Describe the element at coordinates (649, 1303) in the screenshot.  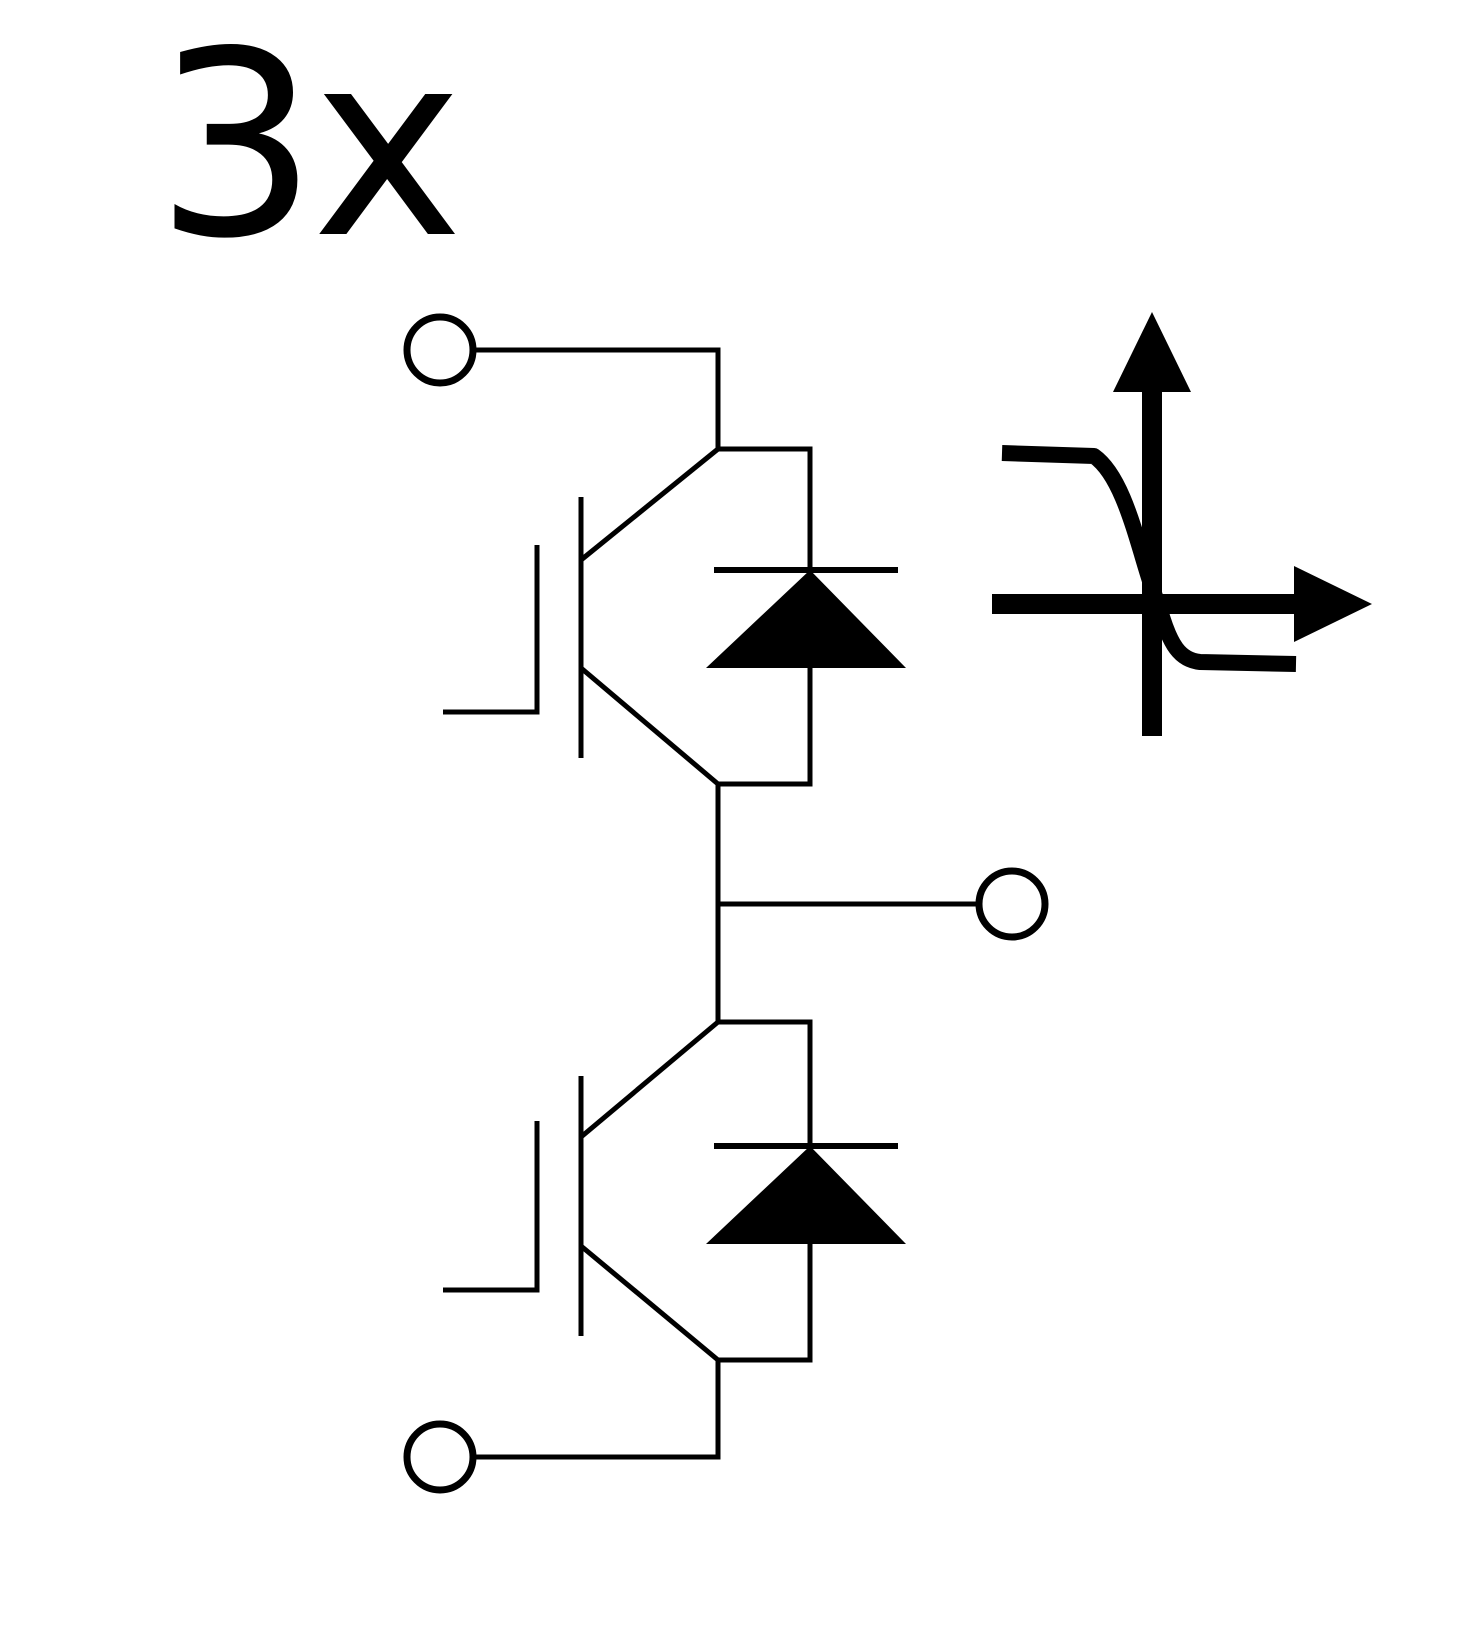
I see `lower-igbt-emitter-lead` at that location.